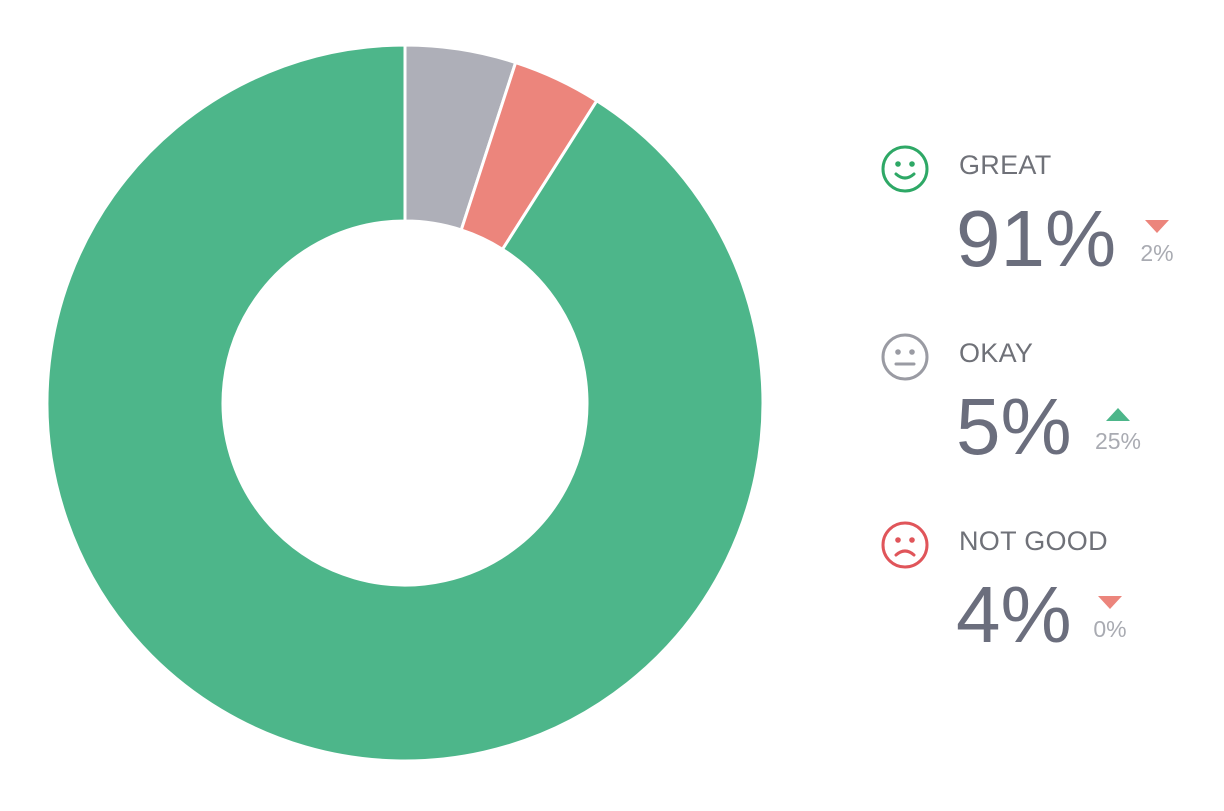 The image size is (1224, 811). Describe the element at coordinates (1118, 414) in the screenshot. I see `arrow-up-icon` at that location.